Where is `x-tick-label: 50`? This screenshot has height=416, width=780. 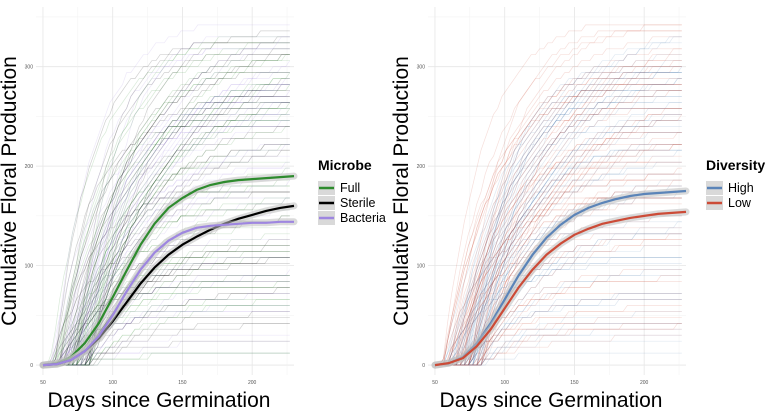 x-tick-label: 50 is located at coordinates (435, 383).